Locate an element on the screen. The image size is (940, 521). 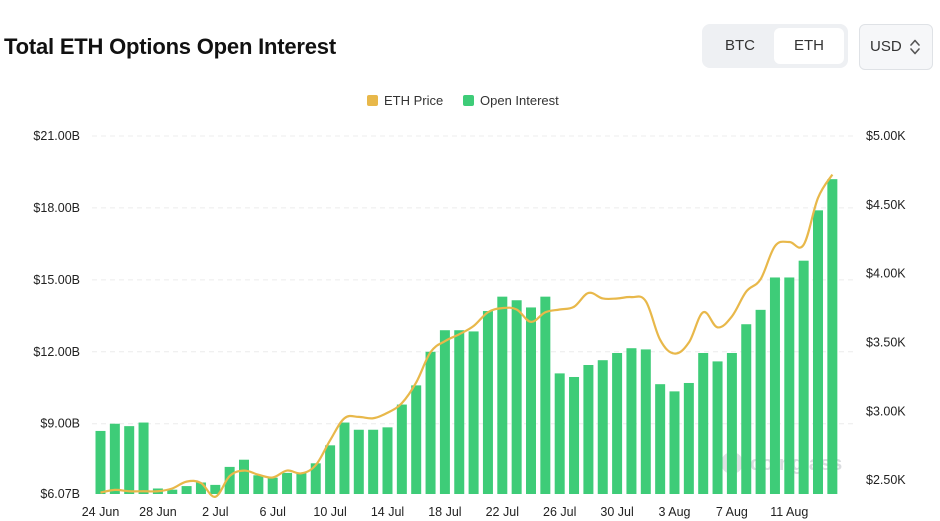
legend-swatch-open-interest is located at coordinates (468, 100).